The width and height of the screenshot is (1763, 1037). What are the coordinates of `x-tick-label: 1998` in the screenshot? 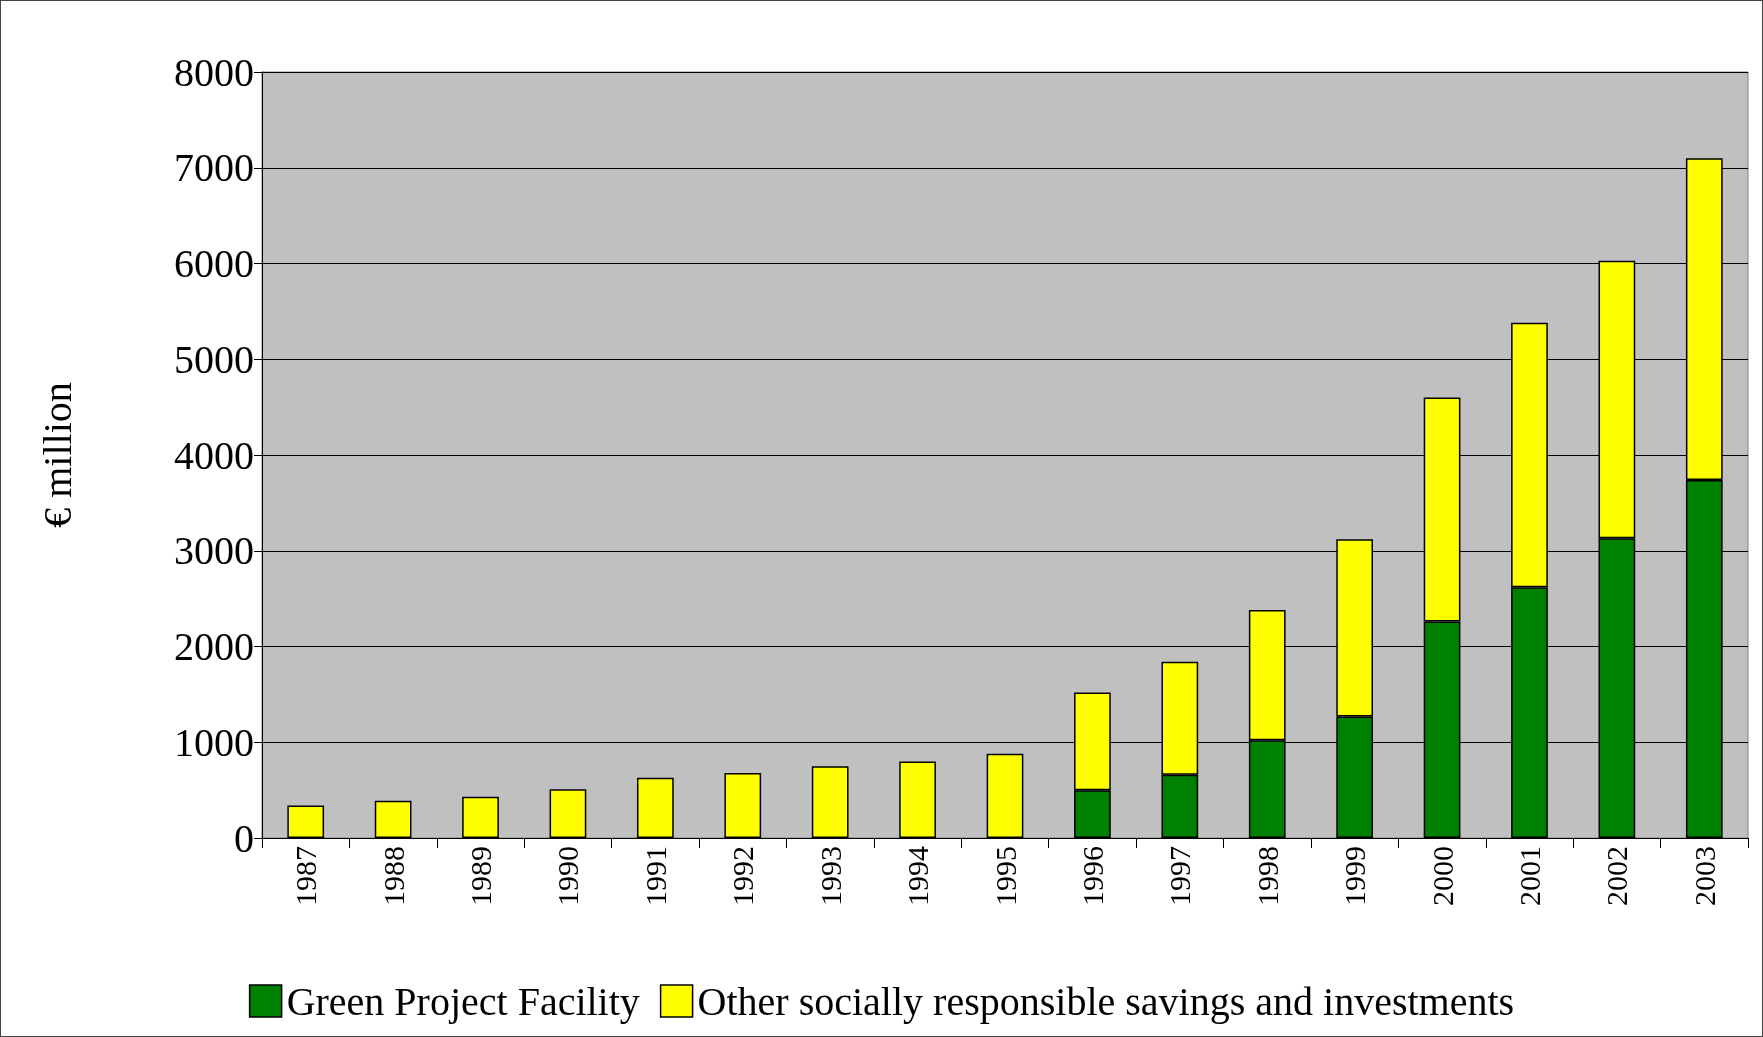 It's located at (1267, 876).